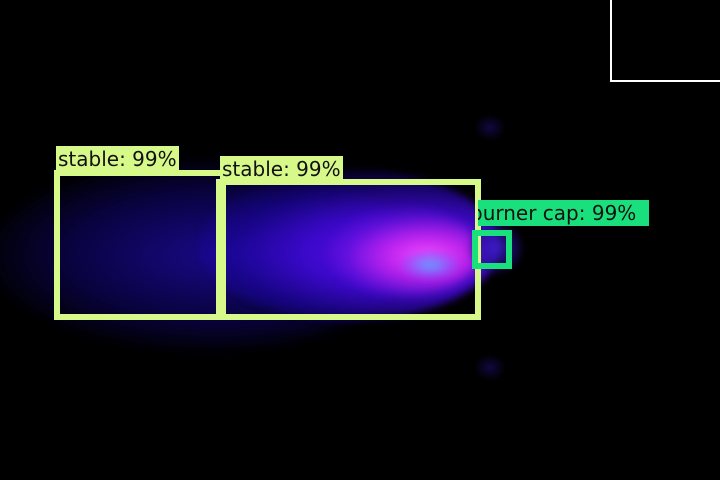  What do you see at coordinates (665, 41) in the screenshot?
I see `corner-outline-box` at bounding box center [665, 41].